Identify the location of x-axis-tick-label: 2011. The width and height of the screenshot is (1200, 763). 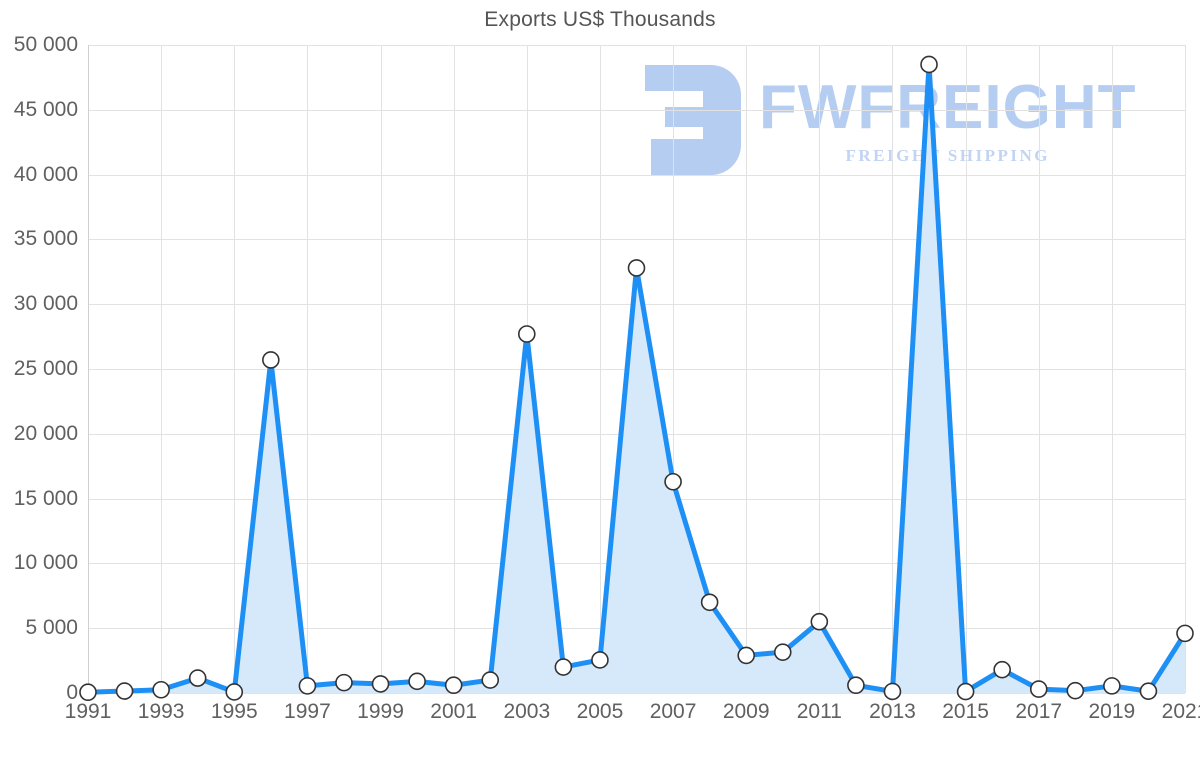
(819, 711).